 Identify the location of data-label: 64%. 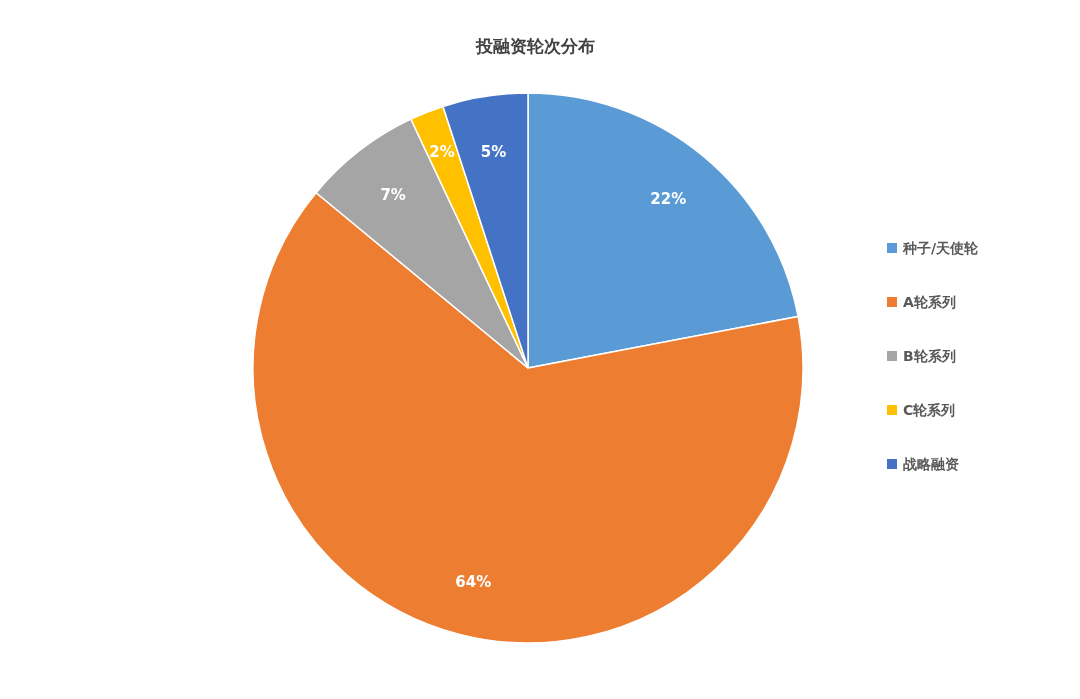
(473, 582).